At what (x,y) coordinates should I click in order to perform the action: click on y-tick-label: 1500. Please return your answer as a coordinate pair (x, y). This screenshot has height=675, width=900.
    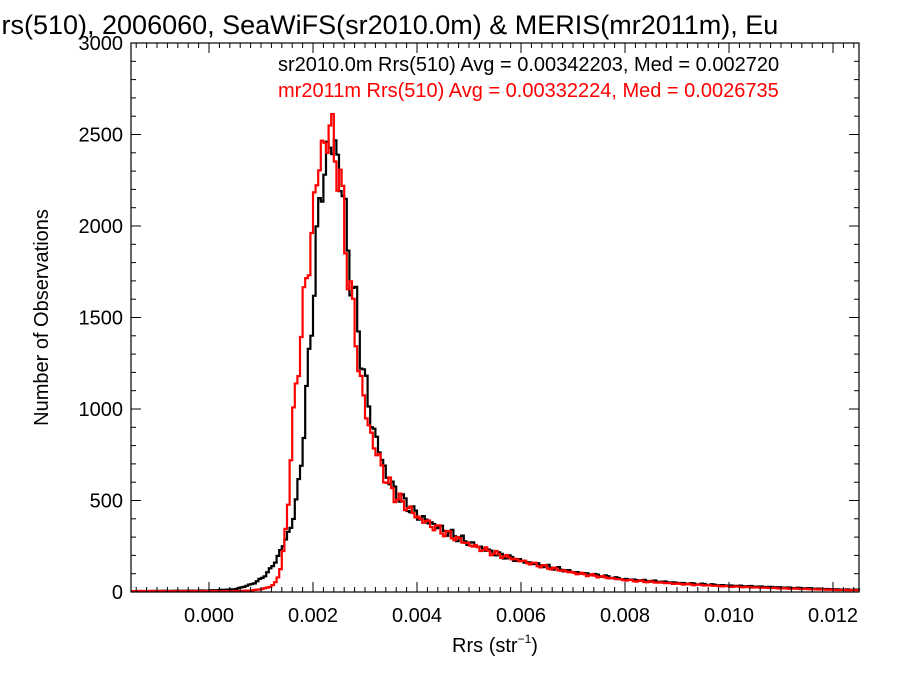
    Looking at the image, I should click on (101, 319).